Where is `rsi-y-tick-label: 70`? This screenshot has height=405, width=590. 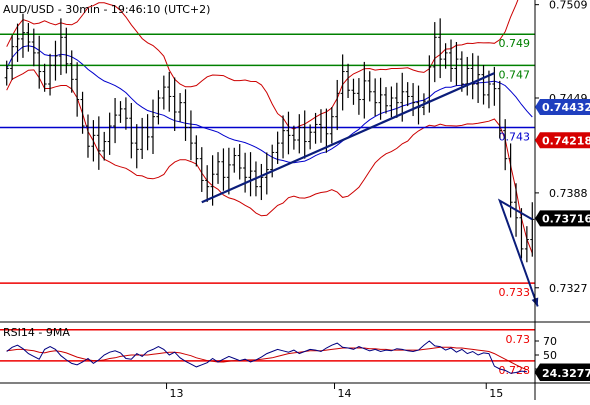 rsi-y-tick-label: 70 is located at coordinates (550, 341).